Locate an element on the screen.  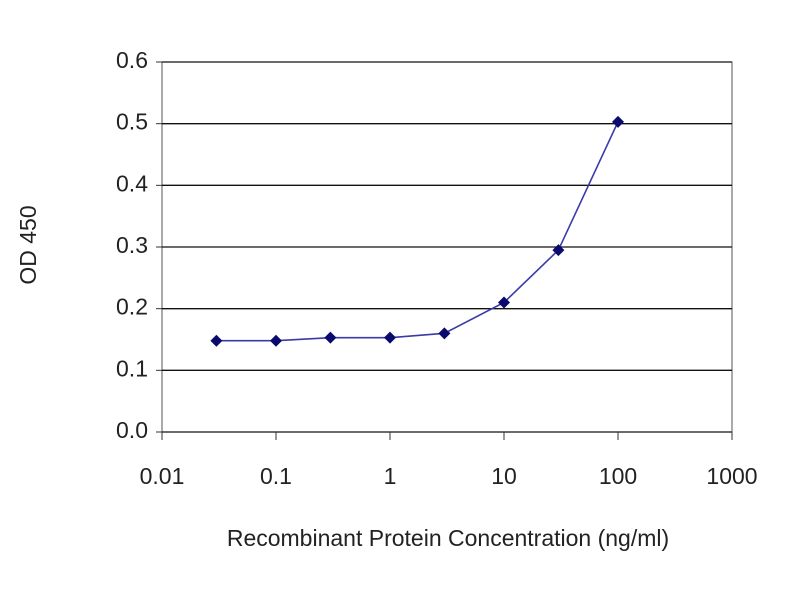
x-tick-label: 0.1 is located at coordinates (276, 476).